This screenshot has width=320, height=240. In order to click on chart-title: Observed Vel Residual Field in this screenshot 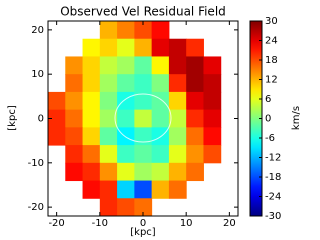, I will do `click(143, 12)`.